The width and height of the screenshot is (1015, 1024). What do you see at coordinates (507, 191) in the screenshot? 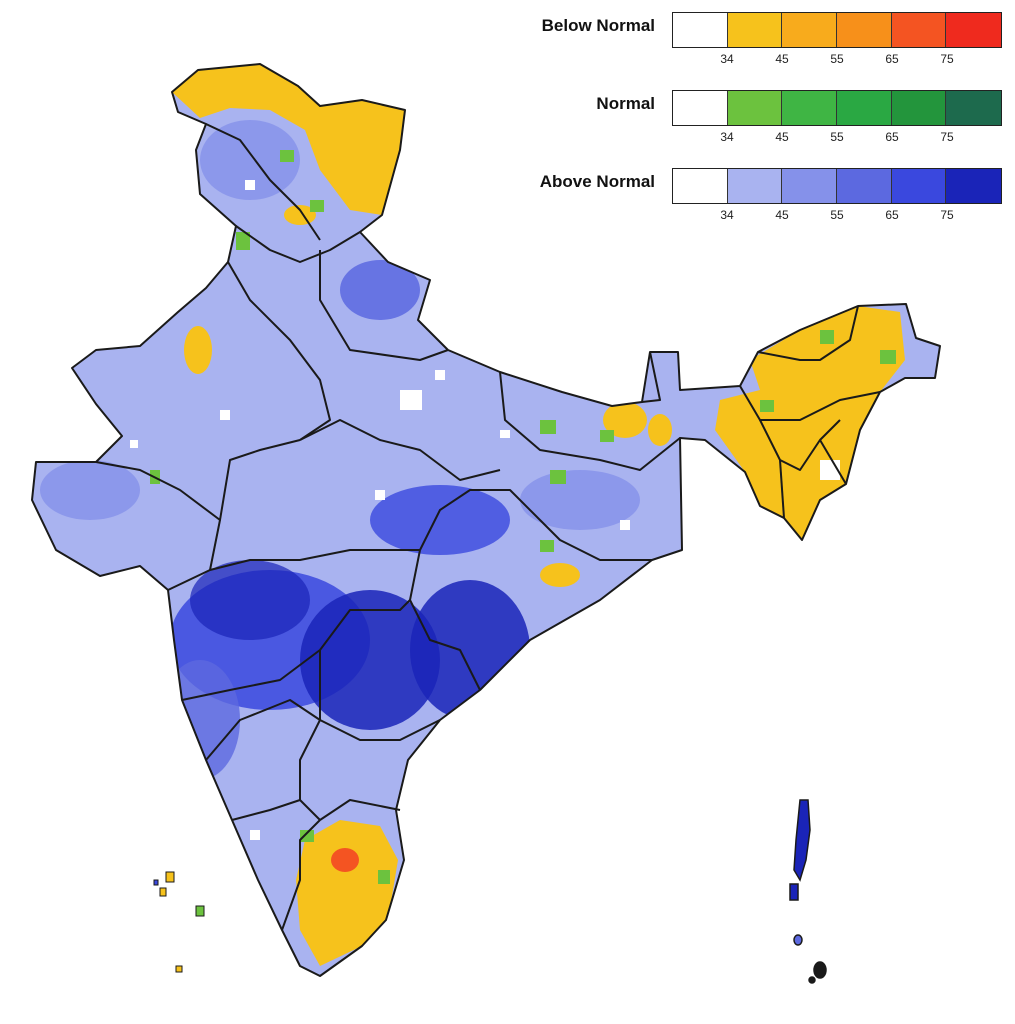
I see `legend-above-normal: Above Normal 34 45 55 65 75` at bounding box center [507, 191].